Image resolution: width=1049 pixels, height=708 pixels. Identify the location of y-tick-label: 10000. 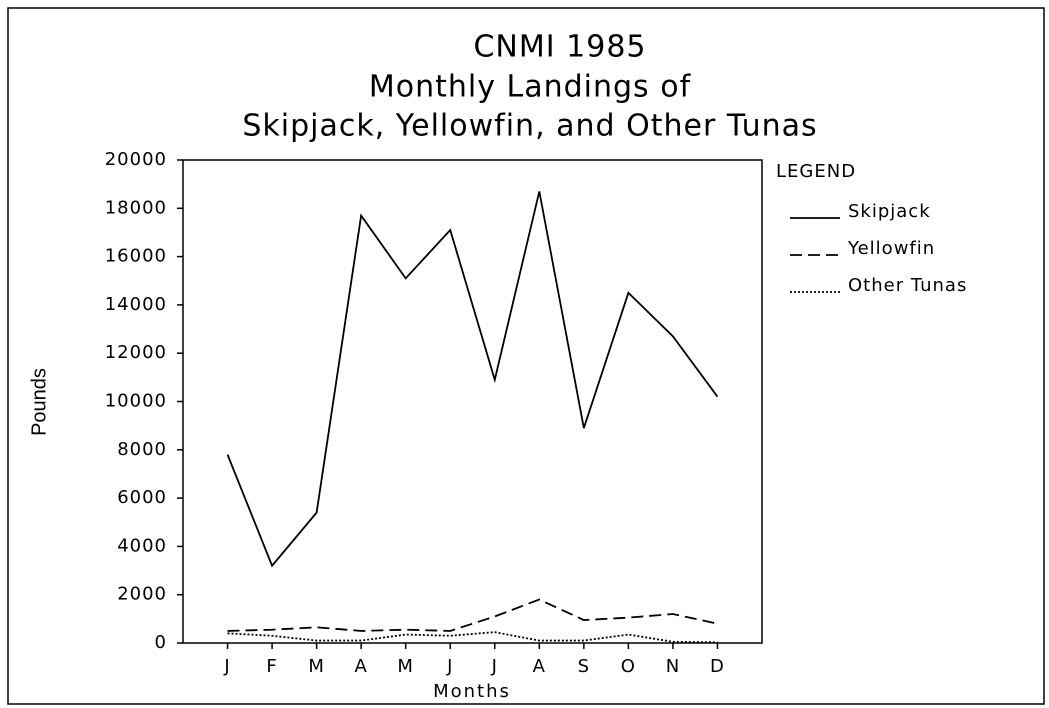
(136, 401).